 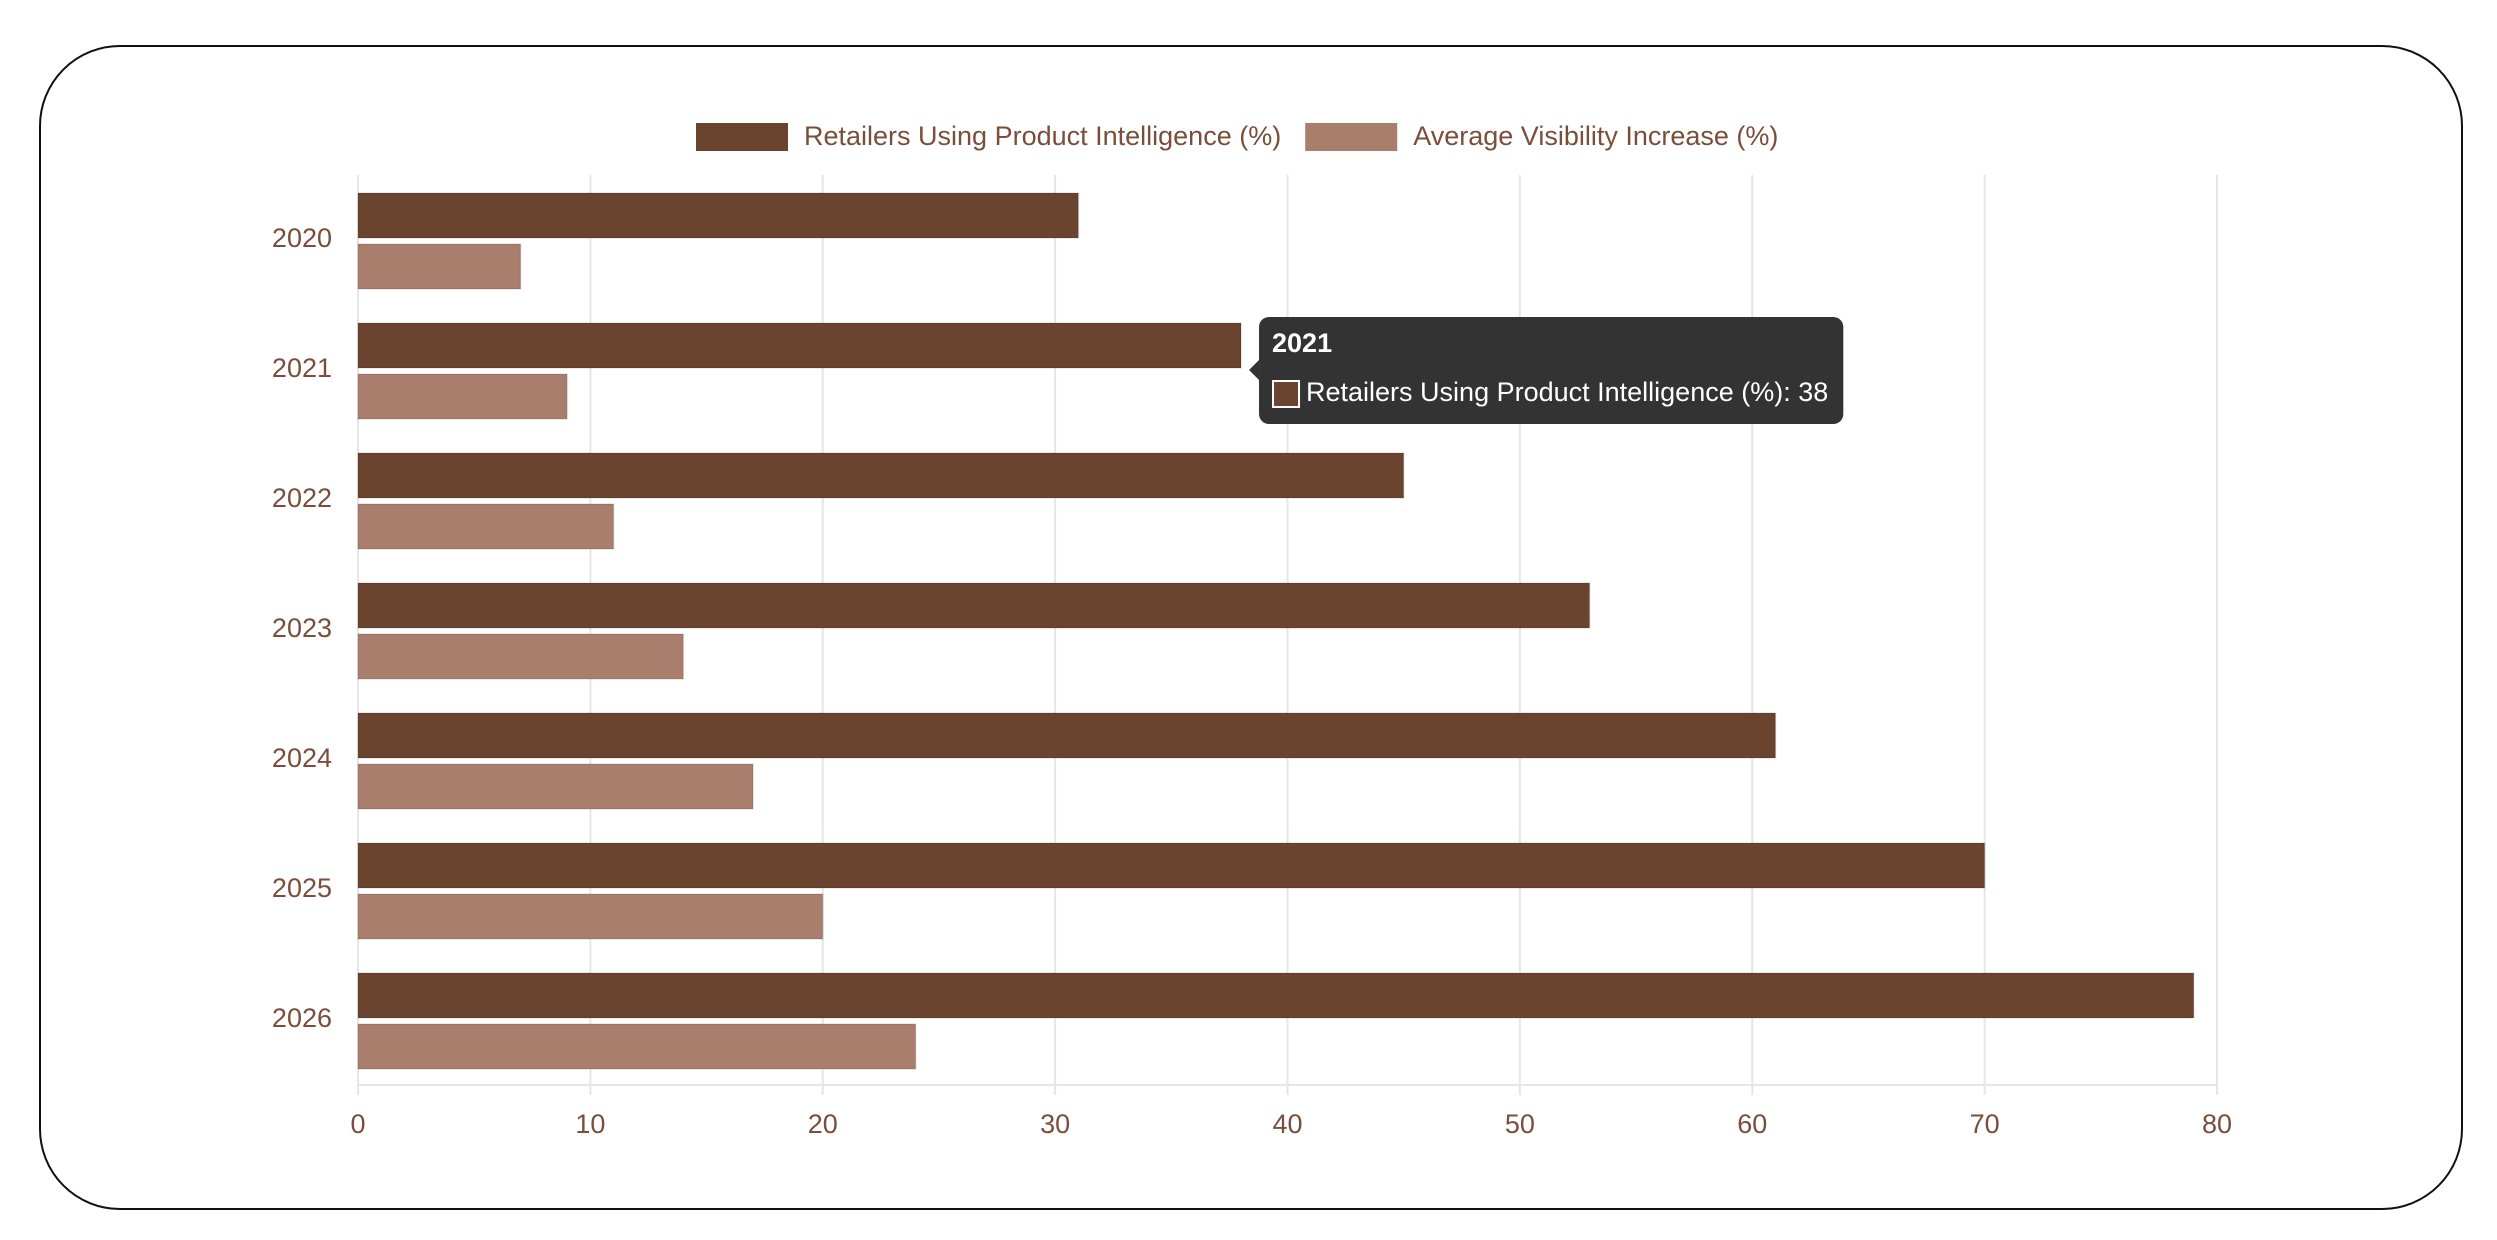 I want to click on tooltip-part: 38, so click(x=1813, y=392).